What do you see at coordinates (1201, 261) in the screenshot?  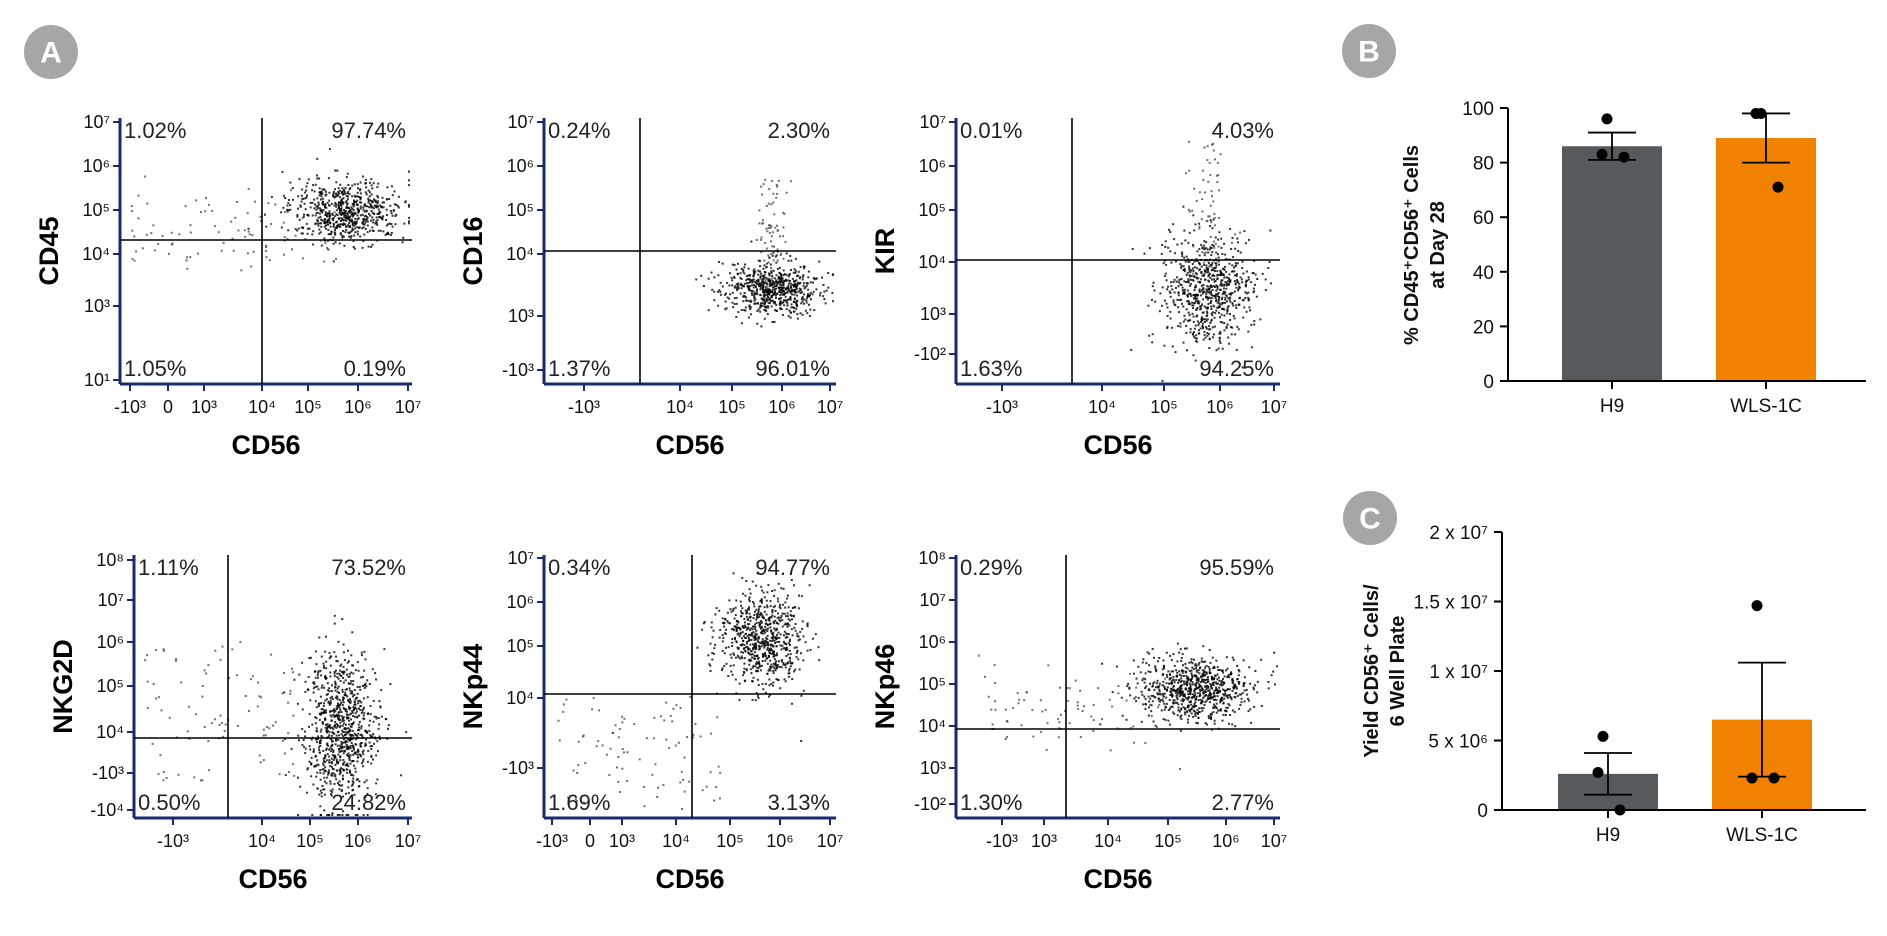 I see `scatter-events` at bounding box center [1201, 261].